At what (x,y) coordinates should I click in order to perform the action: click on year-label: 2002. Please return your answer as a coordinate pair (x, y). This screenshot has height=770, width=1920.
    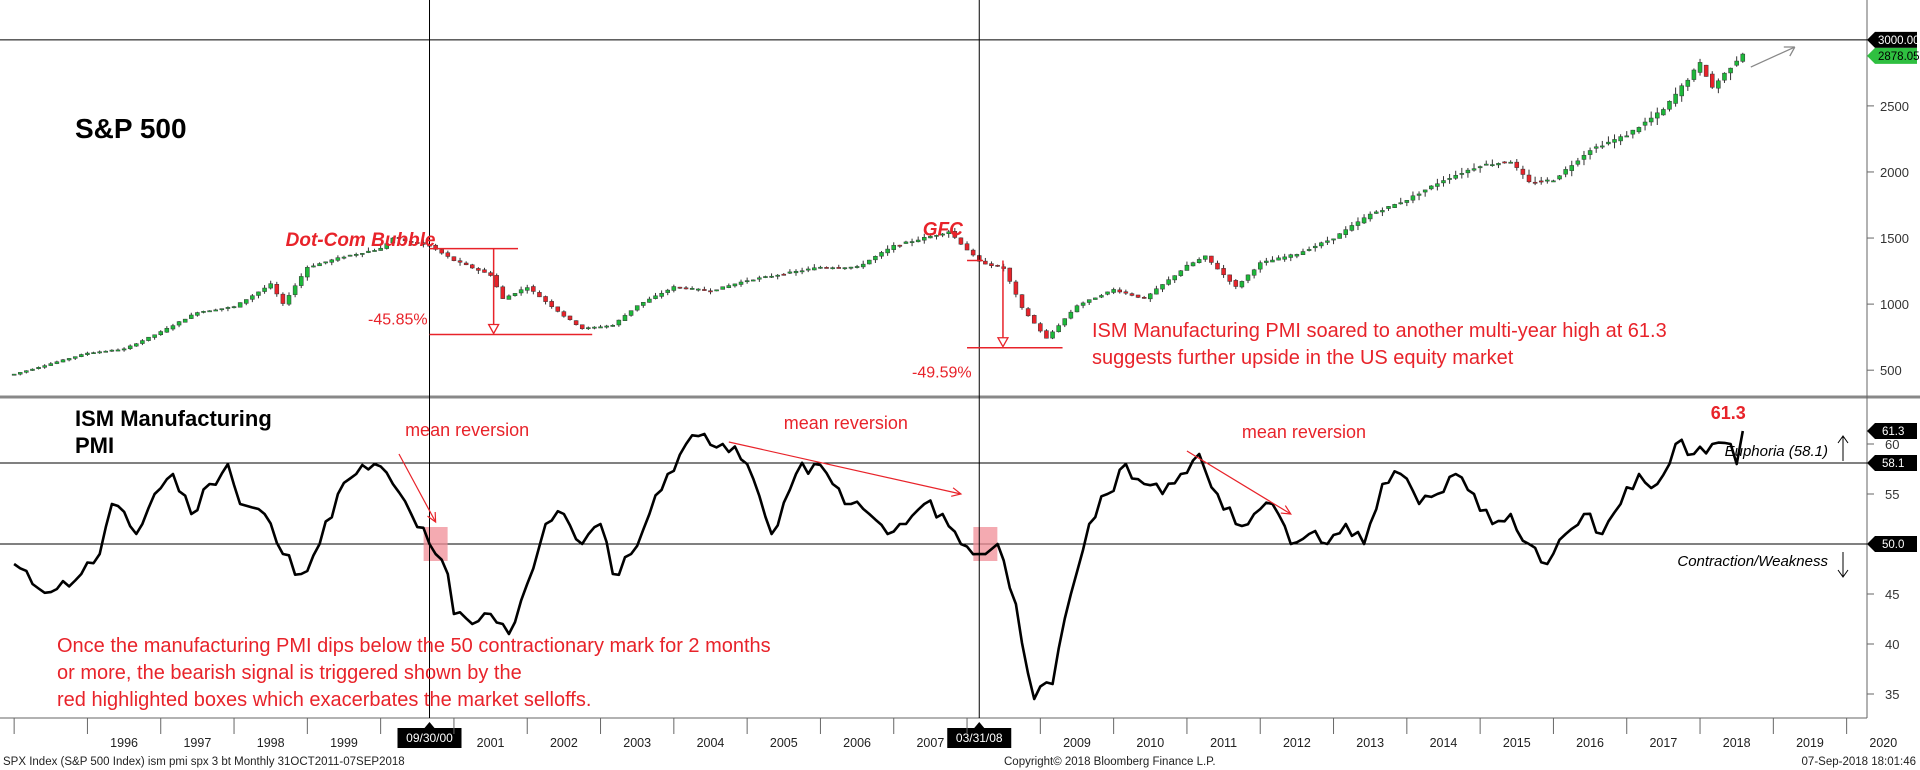
    Looking at the image, I should click on (564, 743).